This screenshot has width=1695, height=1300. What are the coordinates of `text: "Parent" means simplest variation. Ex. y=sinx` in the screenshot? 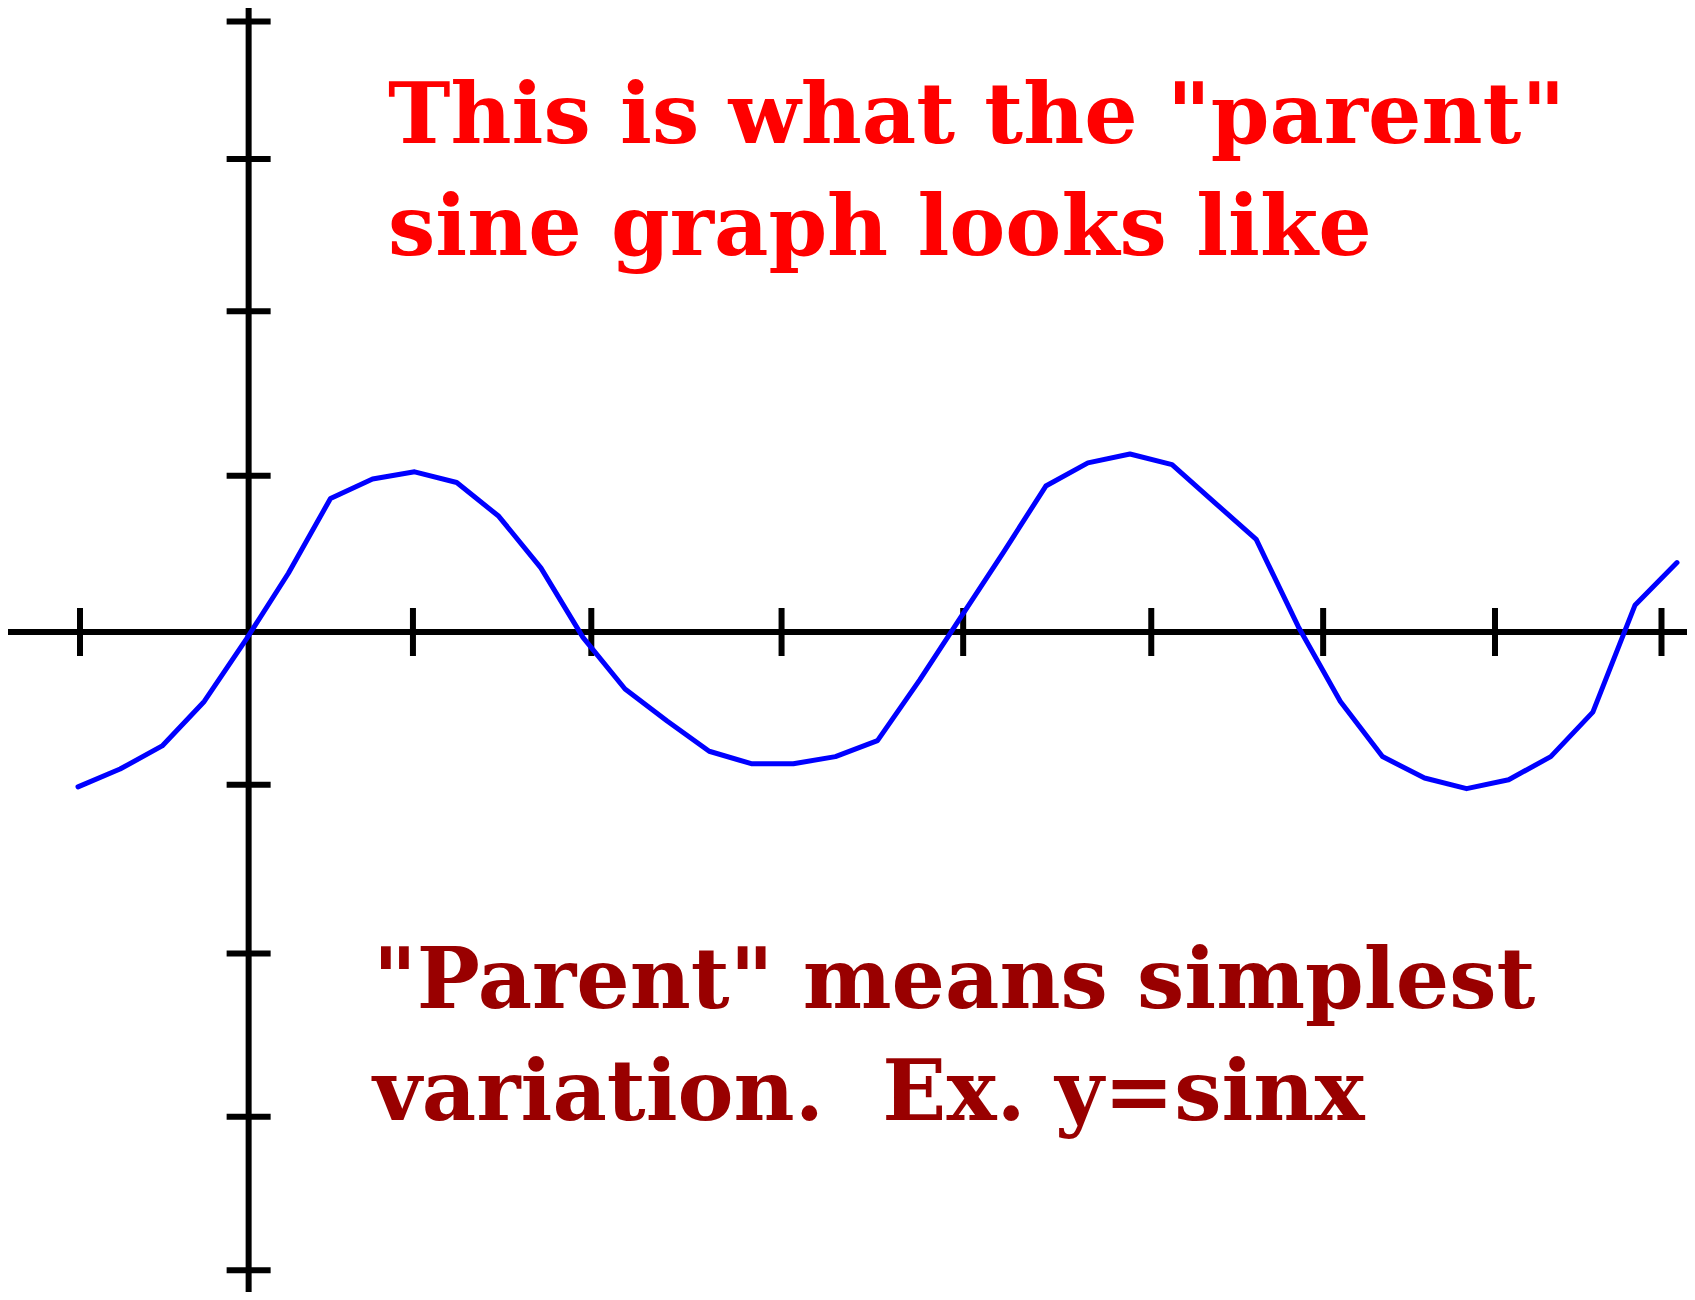 It's located at (955, 1035).